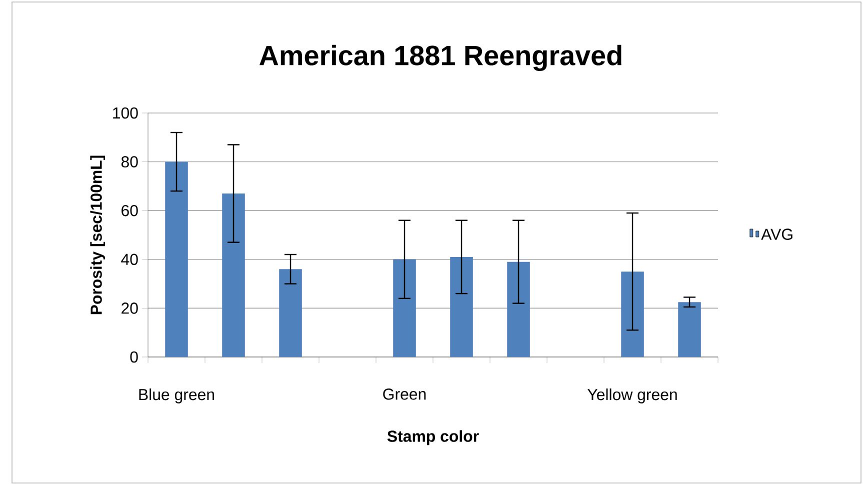 This screenshot has height=485, width=863. I want to click on y-tick-label: 20, so click(130, 308).